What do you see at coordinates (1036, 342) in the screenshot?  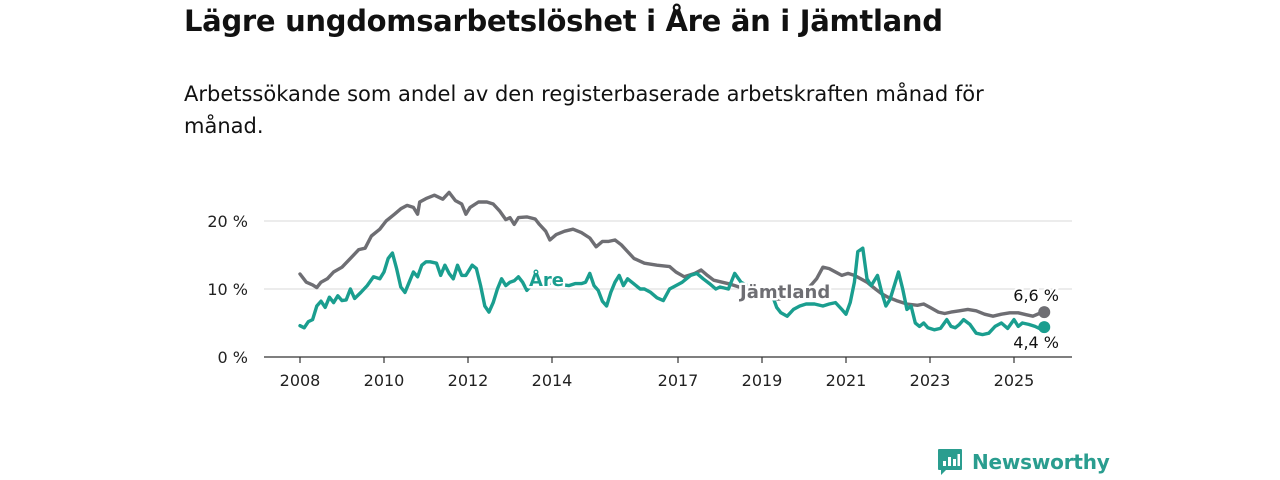 I see `end-label-are: 4,4 %` at bounding box center [1036, 342].